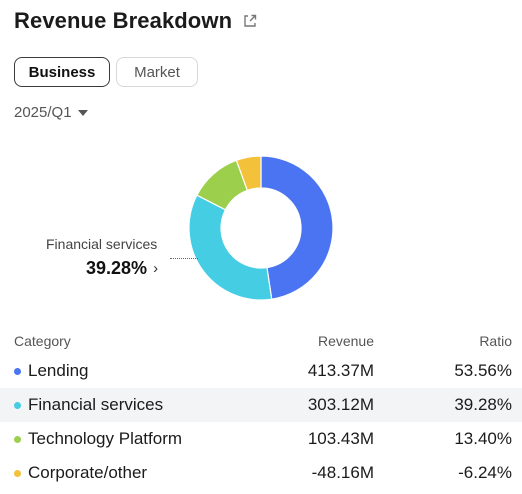  Describe the element at coordinates (248, 173) in the screenshot. I see `donut-slice-corporate-other` at that location.